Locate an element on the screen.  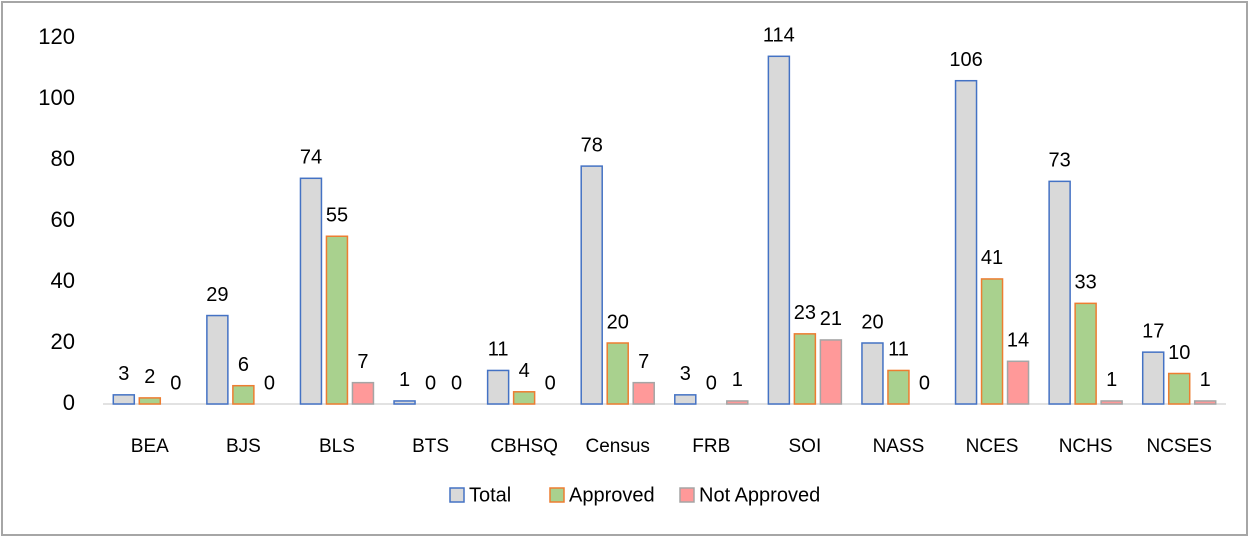
data-label: 17 is located at coordinates (1153, 331).